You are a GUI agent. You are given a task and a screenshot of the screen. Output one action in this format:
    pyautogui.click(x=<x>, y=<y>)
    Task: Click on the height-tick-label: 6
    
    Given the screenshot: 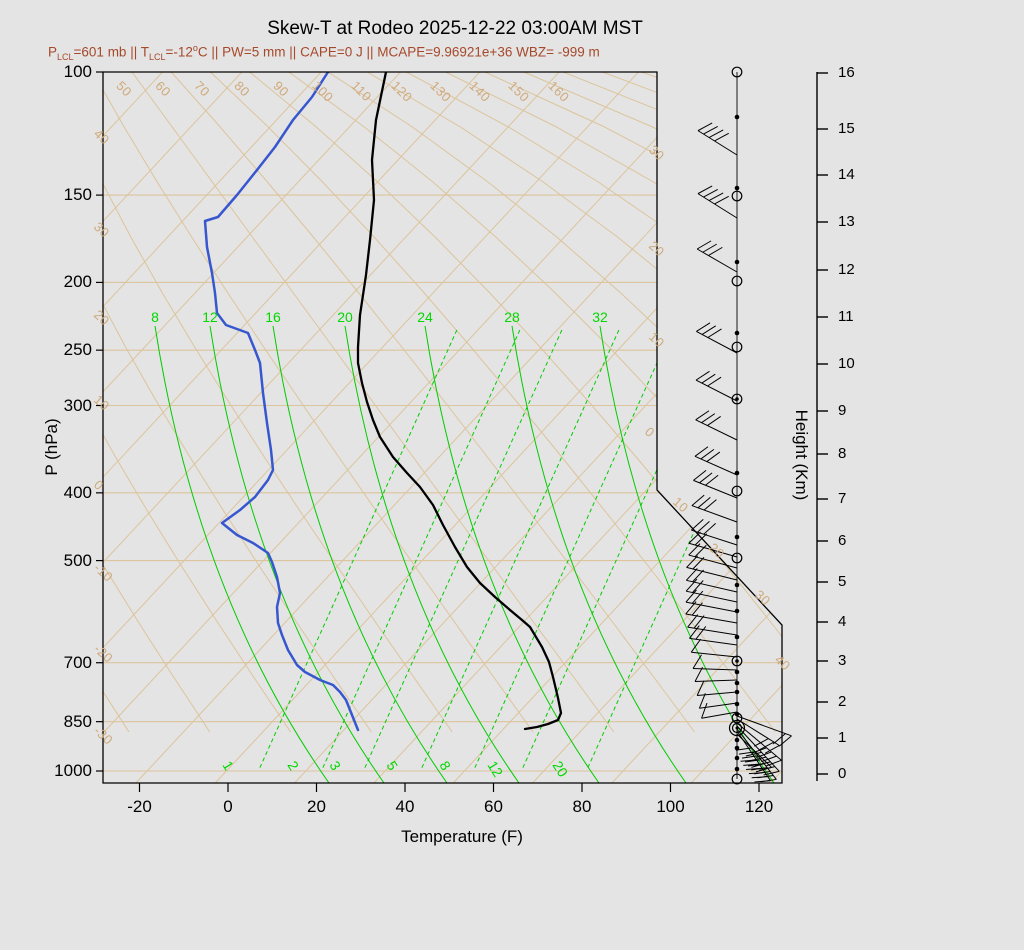 What is the action you would take?
    pyautogui.click(x=842, y=540)
    